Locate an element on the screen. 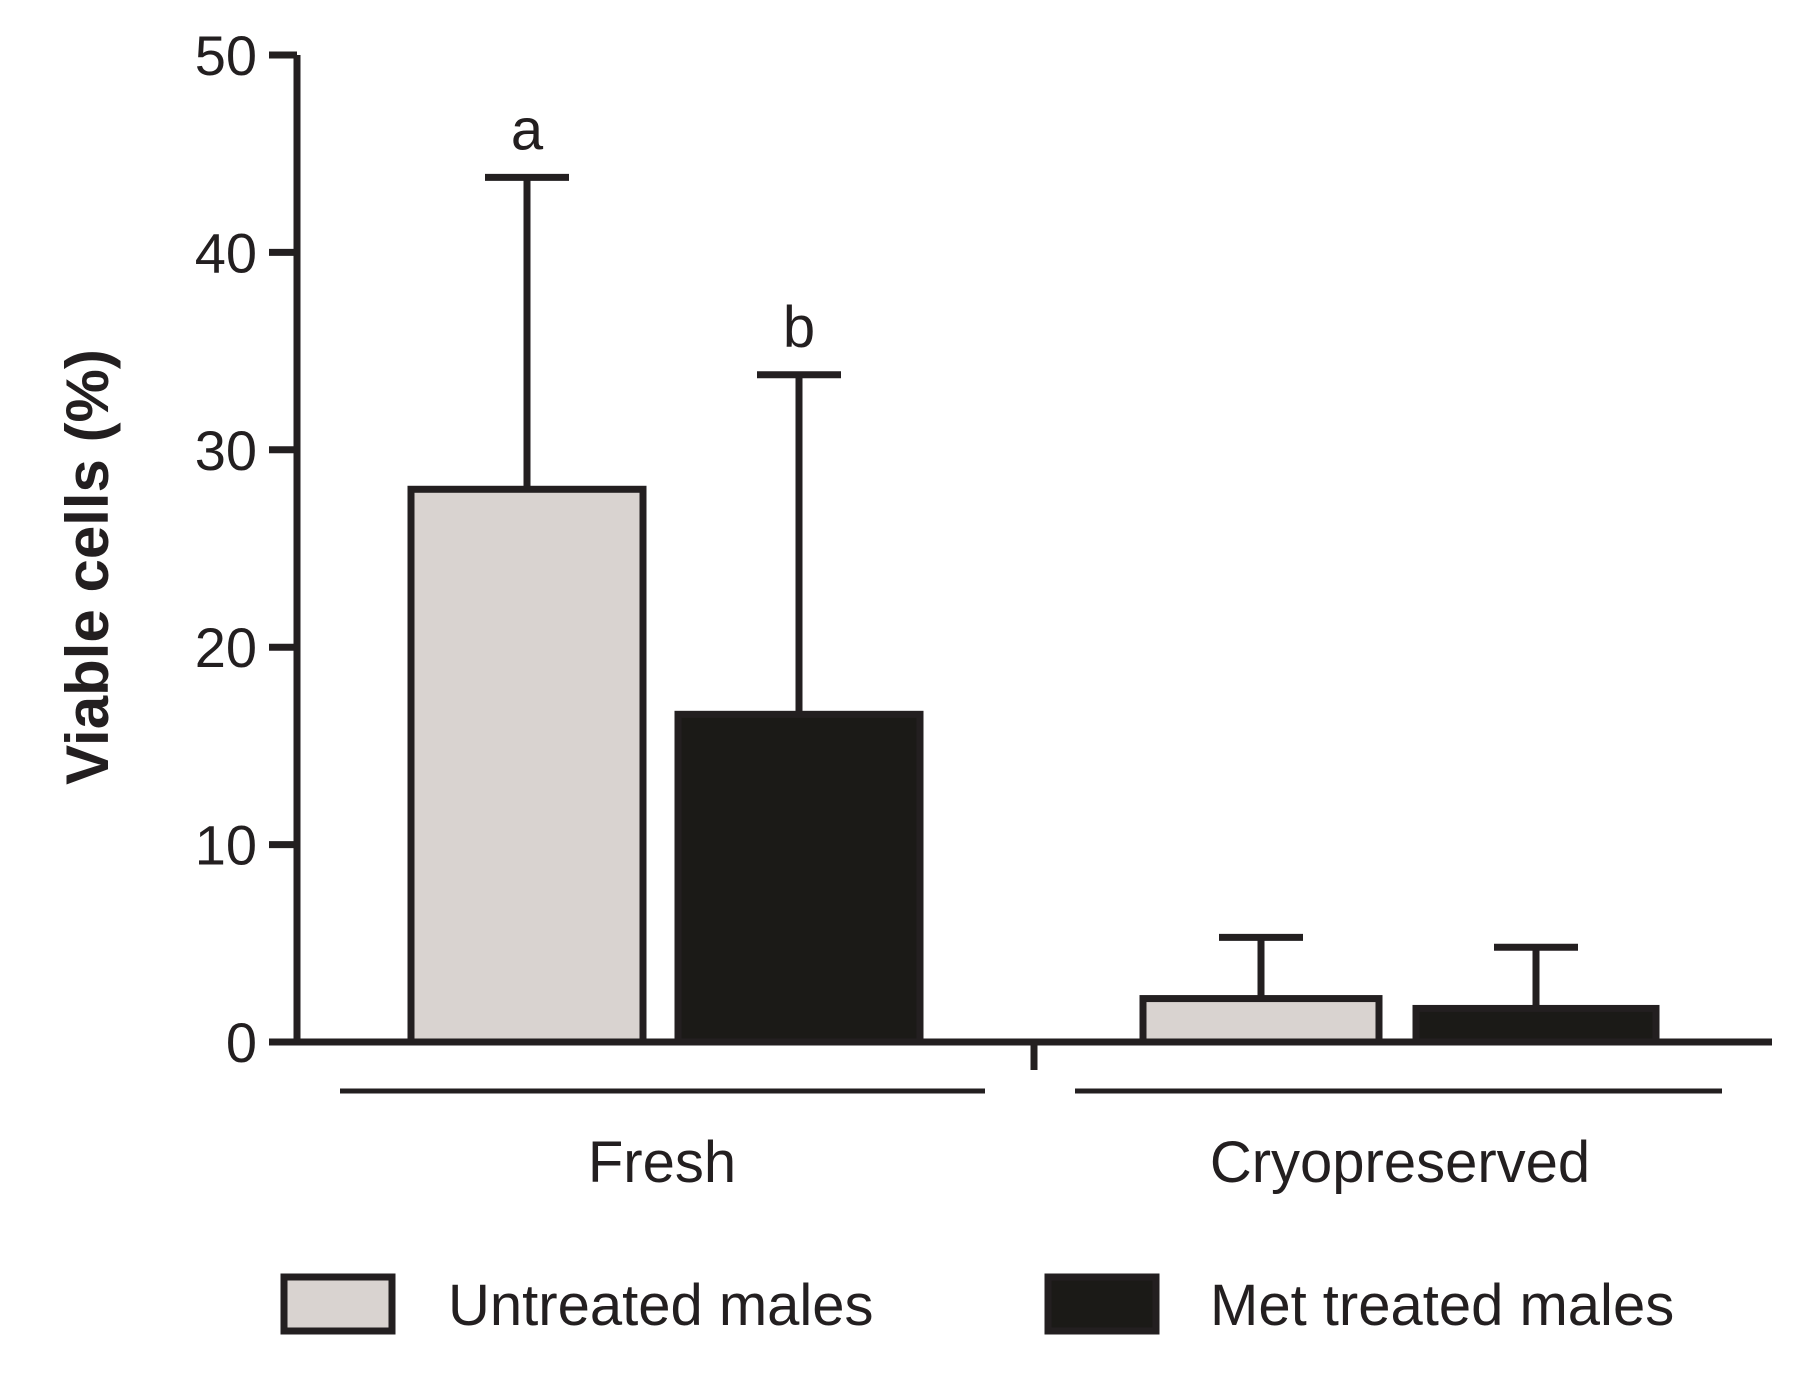 The image size is (1794, 1377). annotation-untreated-males-fresh: a is located at coordinates (527, 129).